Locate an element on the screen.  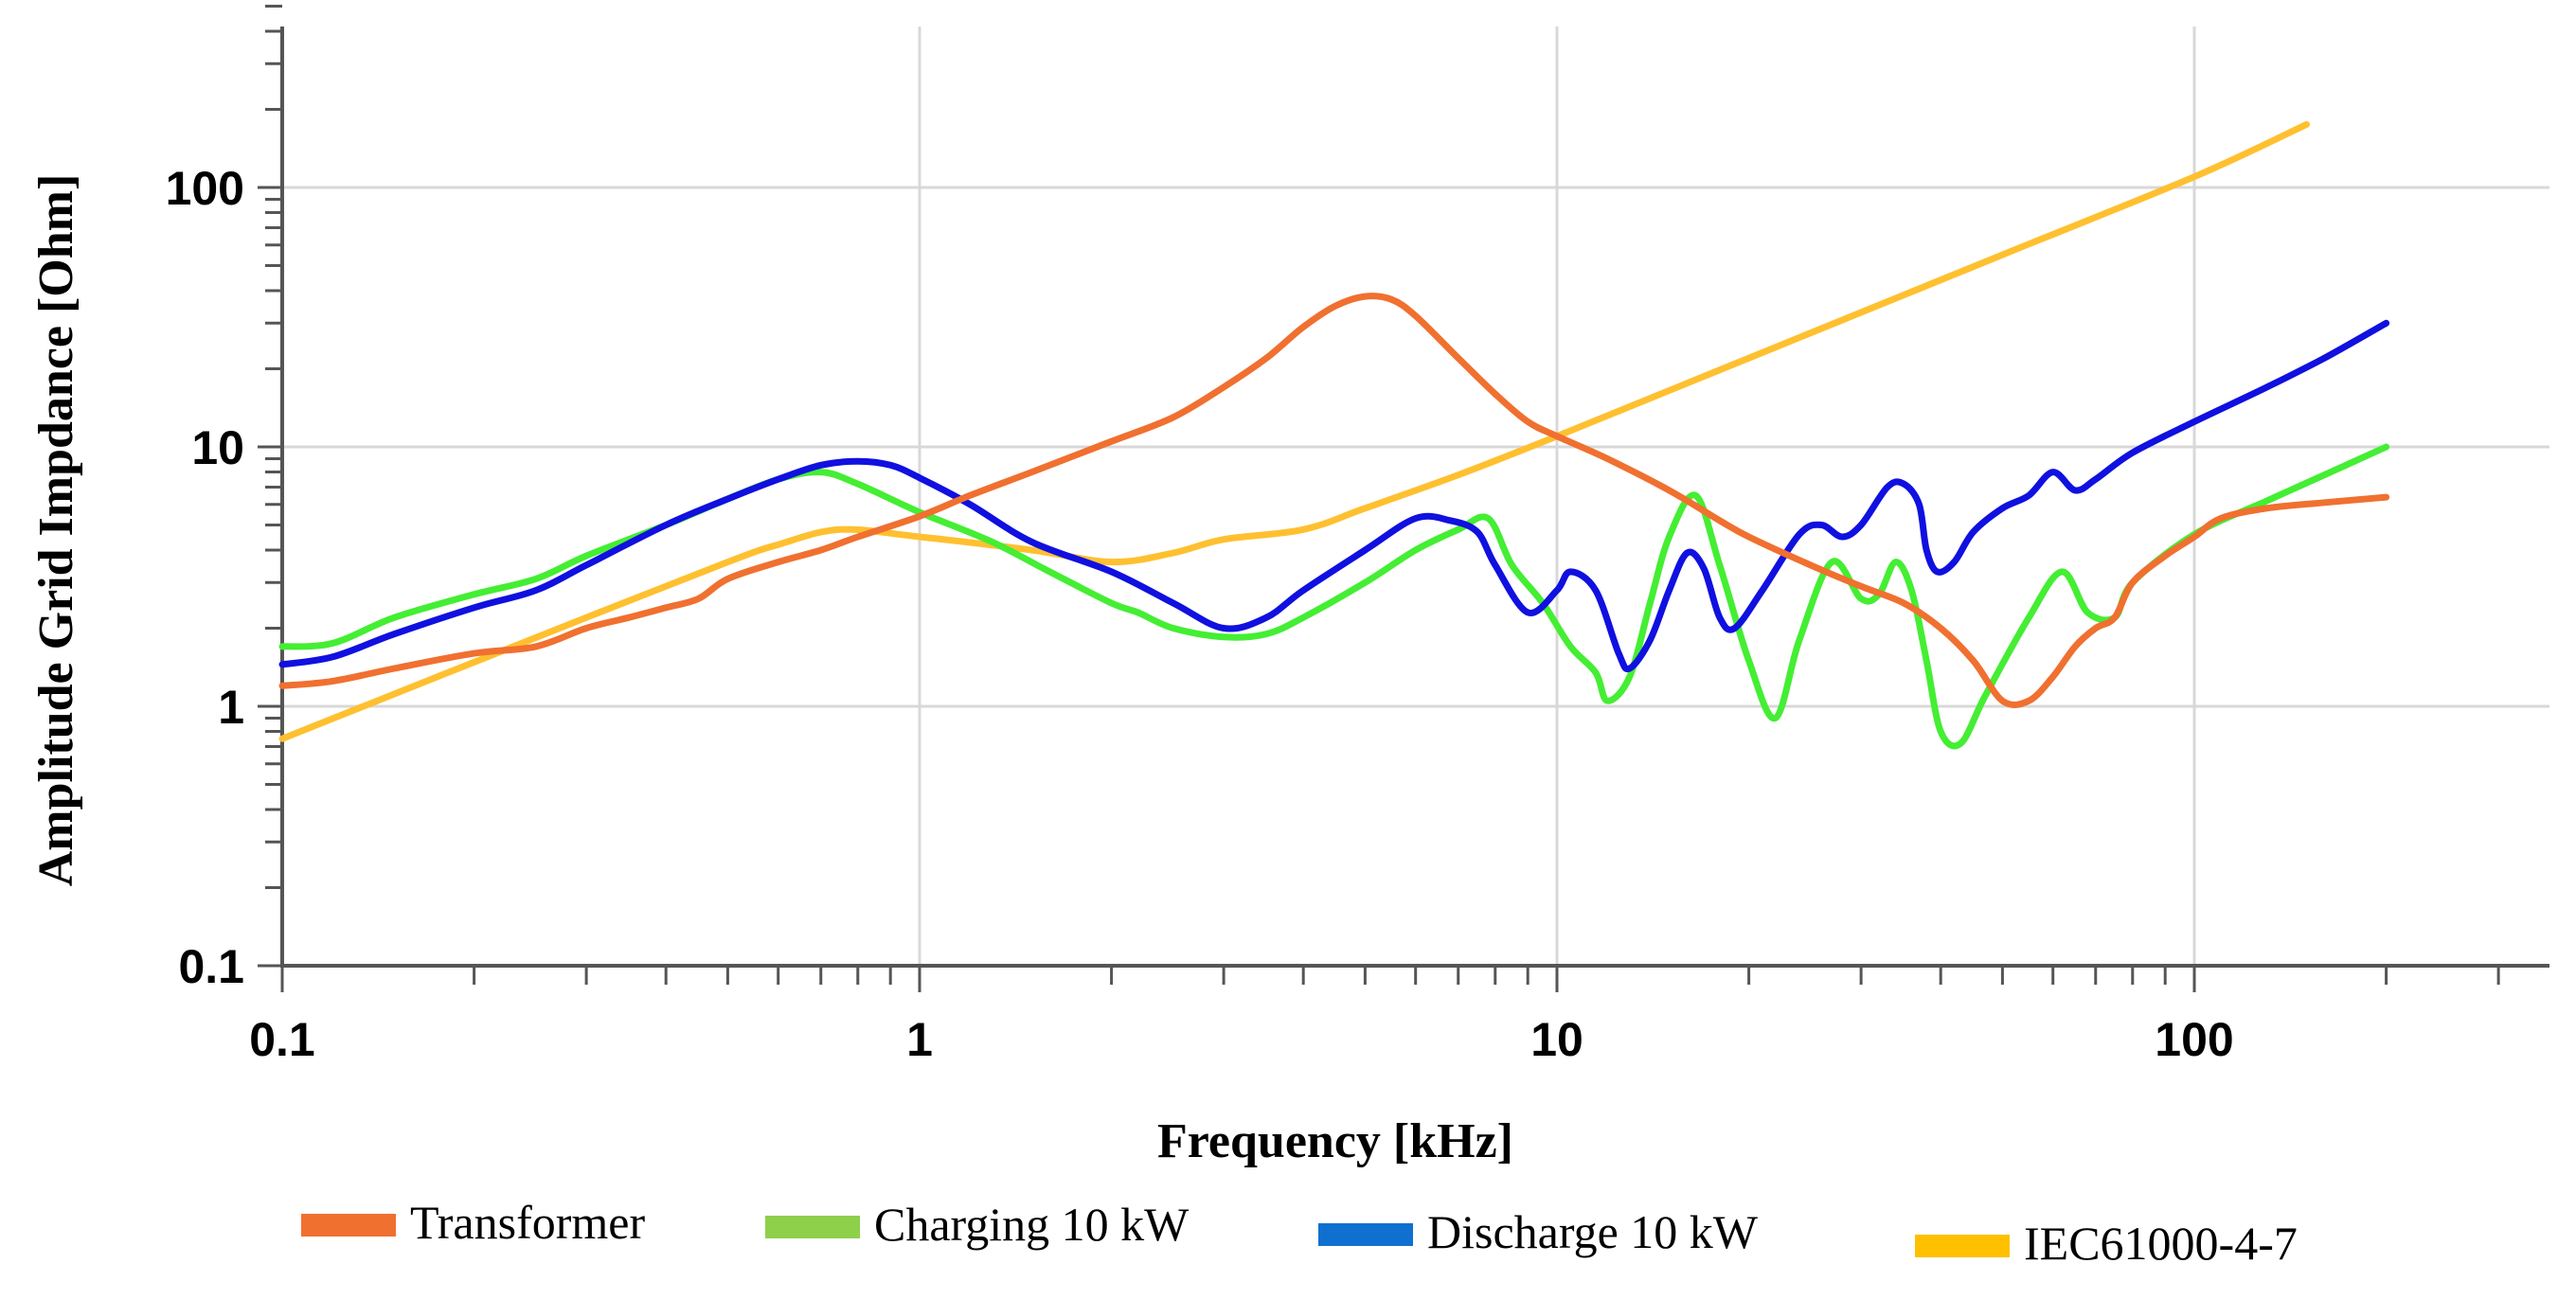
legend-label: Charging 10 kW is located at coordinates (1032, 1225).